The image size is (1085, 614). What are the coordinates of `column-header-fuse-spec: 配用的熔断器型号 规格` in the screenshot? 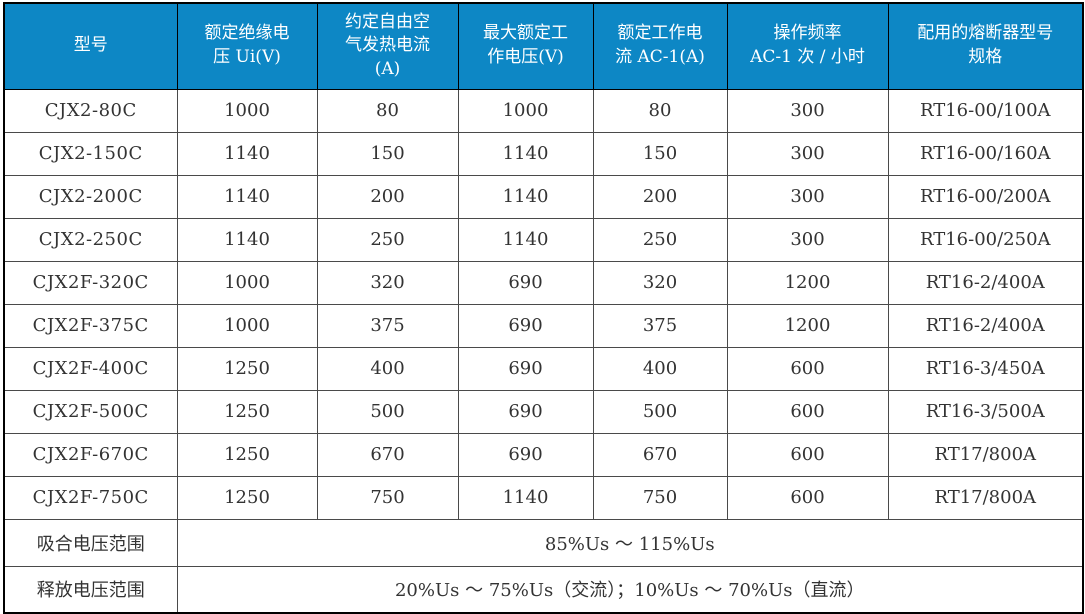 It's located at (985, 46).